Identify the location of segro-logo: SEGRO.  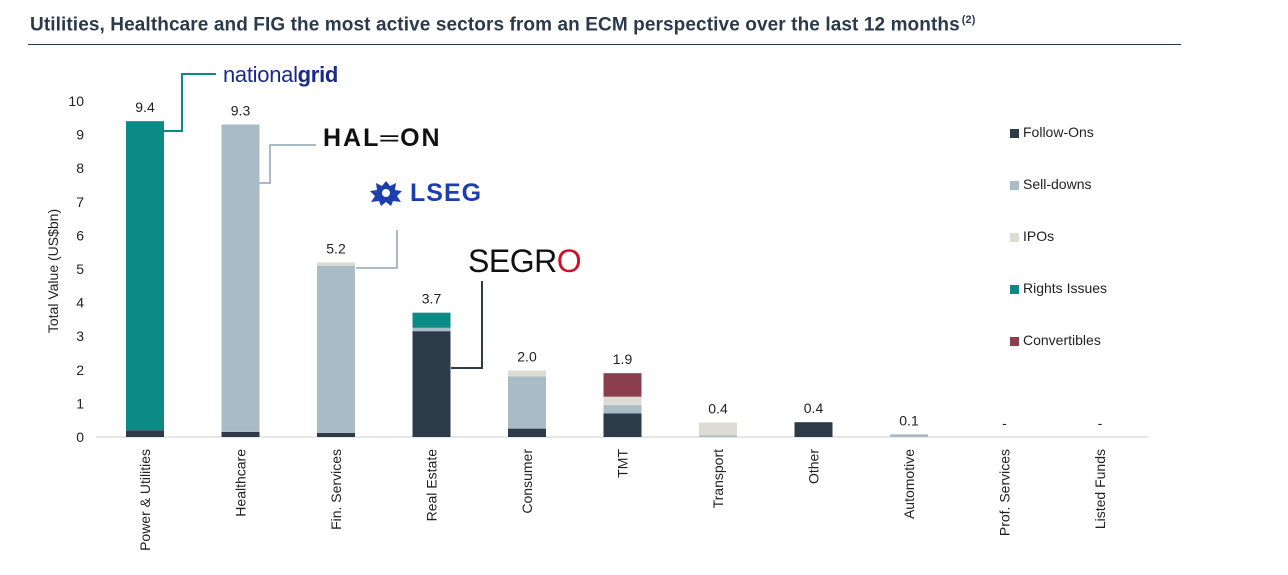
(525, 261).